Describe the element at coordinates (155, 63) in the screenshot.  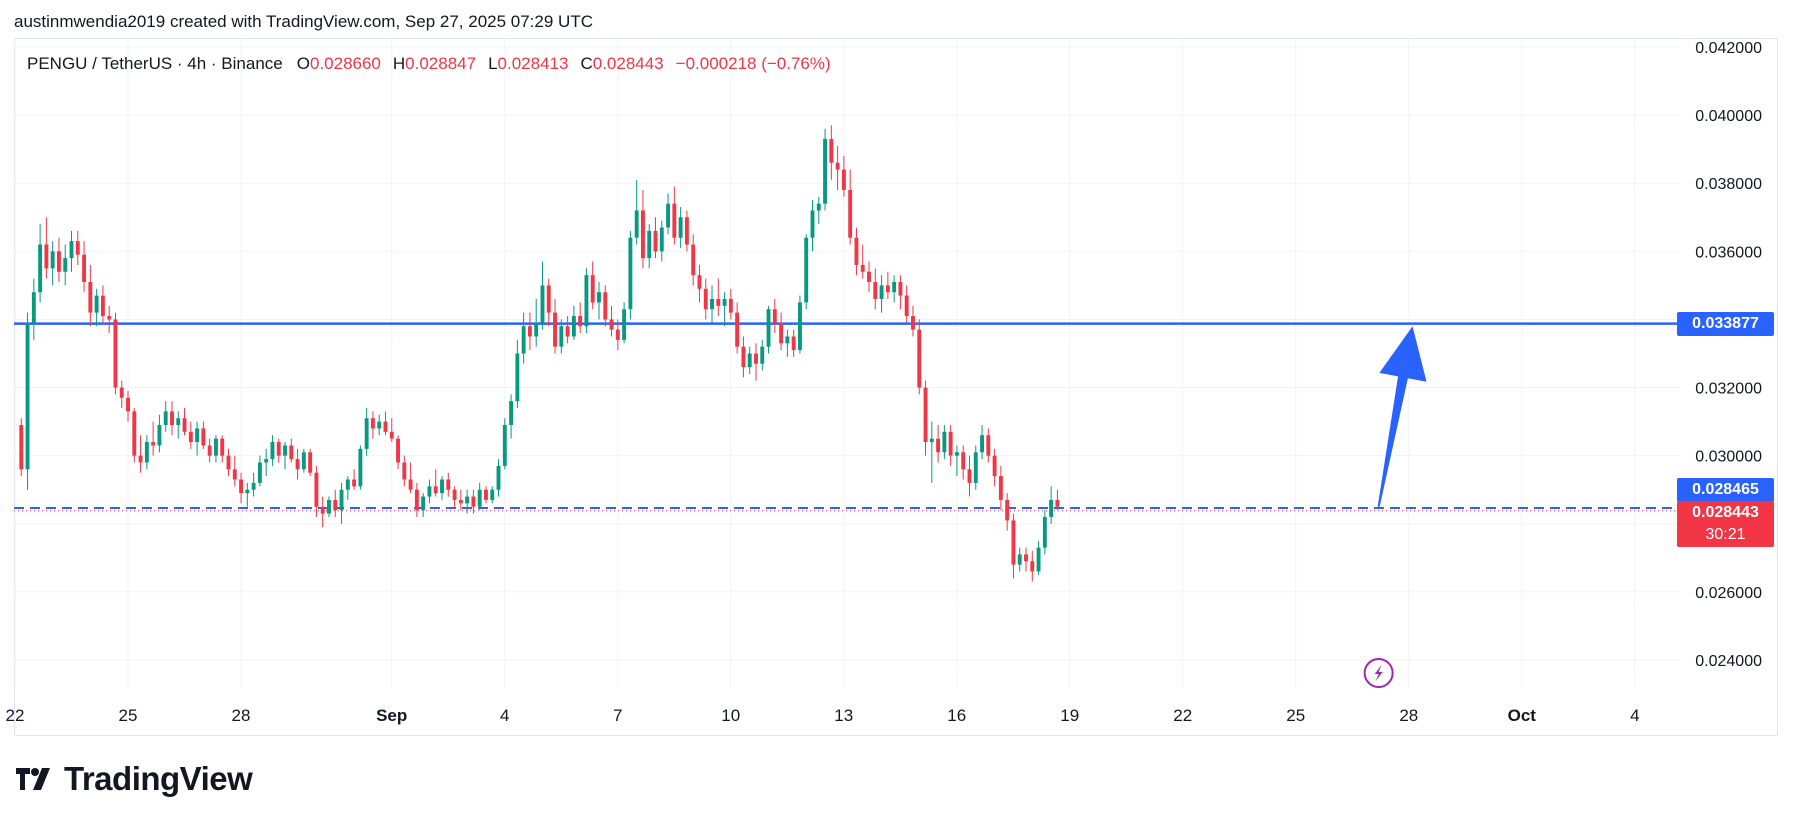
I see `symbol-label: PENGU / TetherUS · 4h · Binance` at that location.